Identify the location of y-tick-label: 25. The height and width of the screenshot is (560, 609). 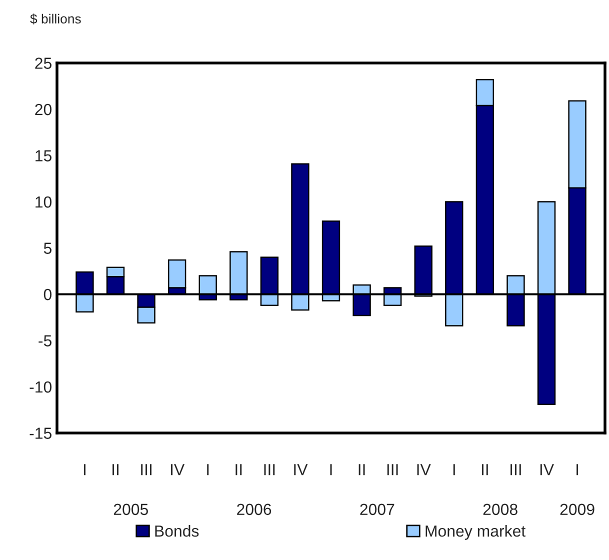
(43, 63).